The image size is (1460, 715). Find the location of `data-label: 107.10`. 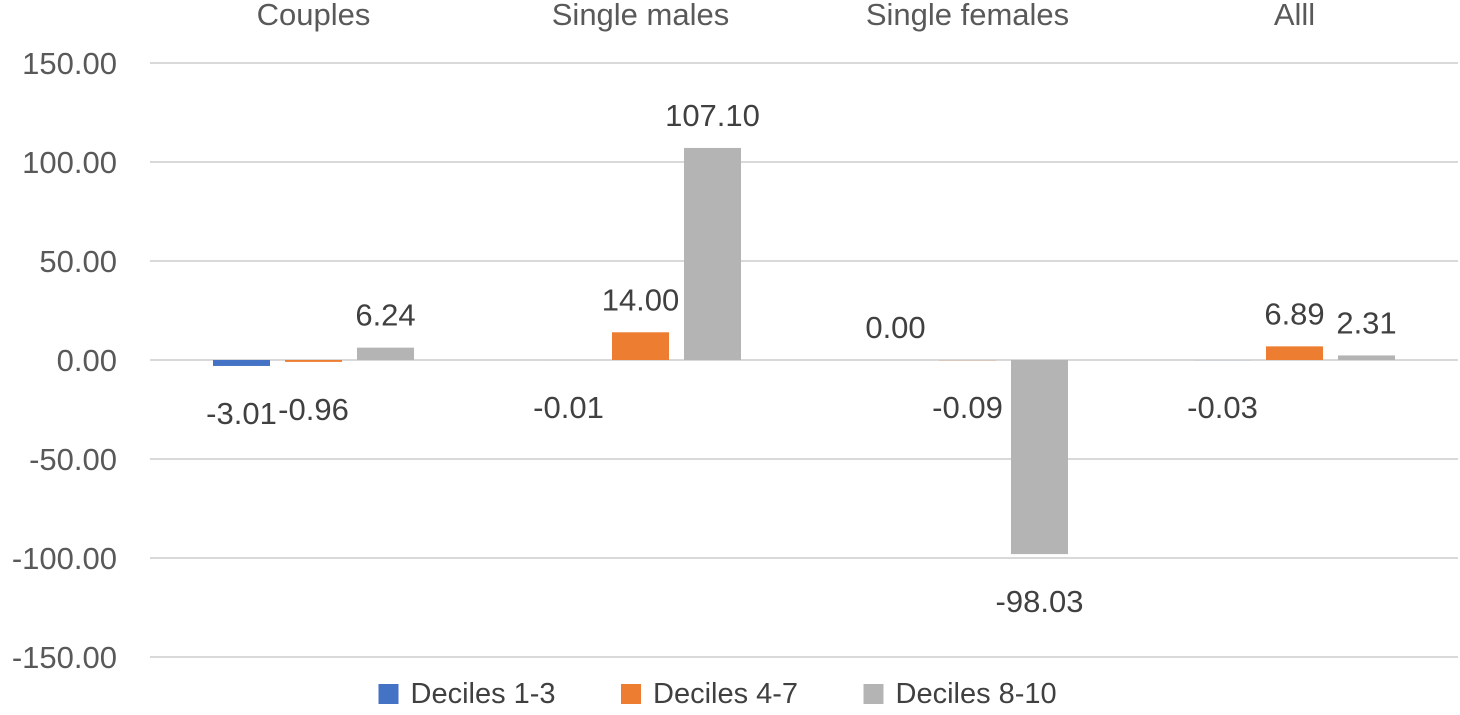

data-label: 107.10 is located at coordinates (712, 115).